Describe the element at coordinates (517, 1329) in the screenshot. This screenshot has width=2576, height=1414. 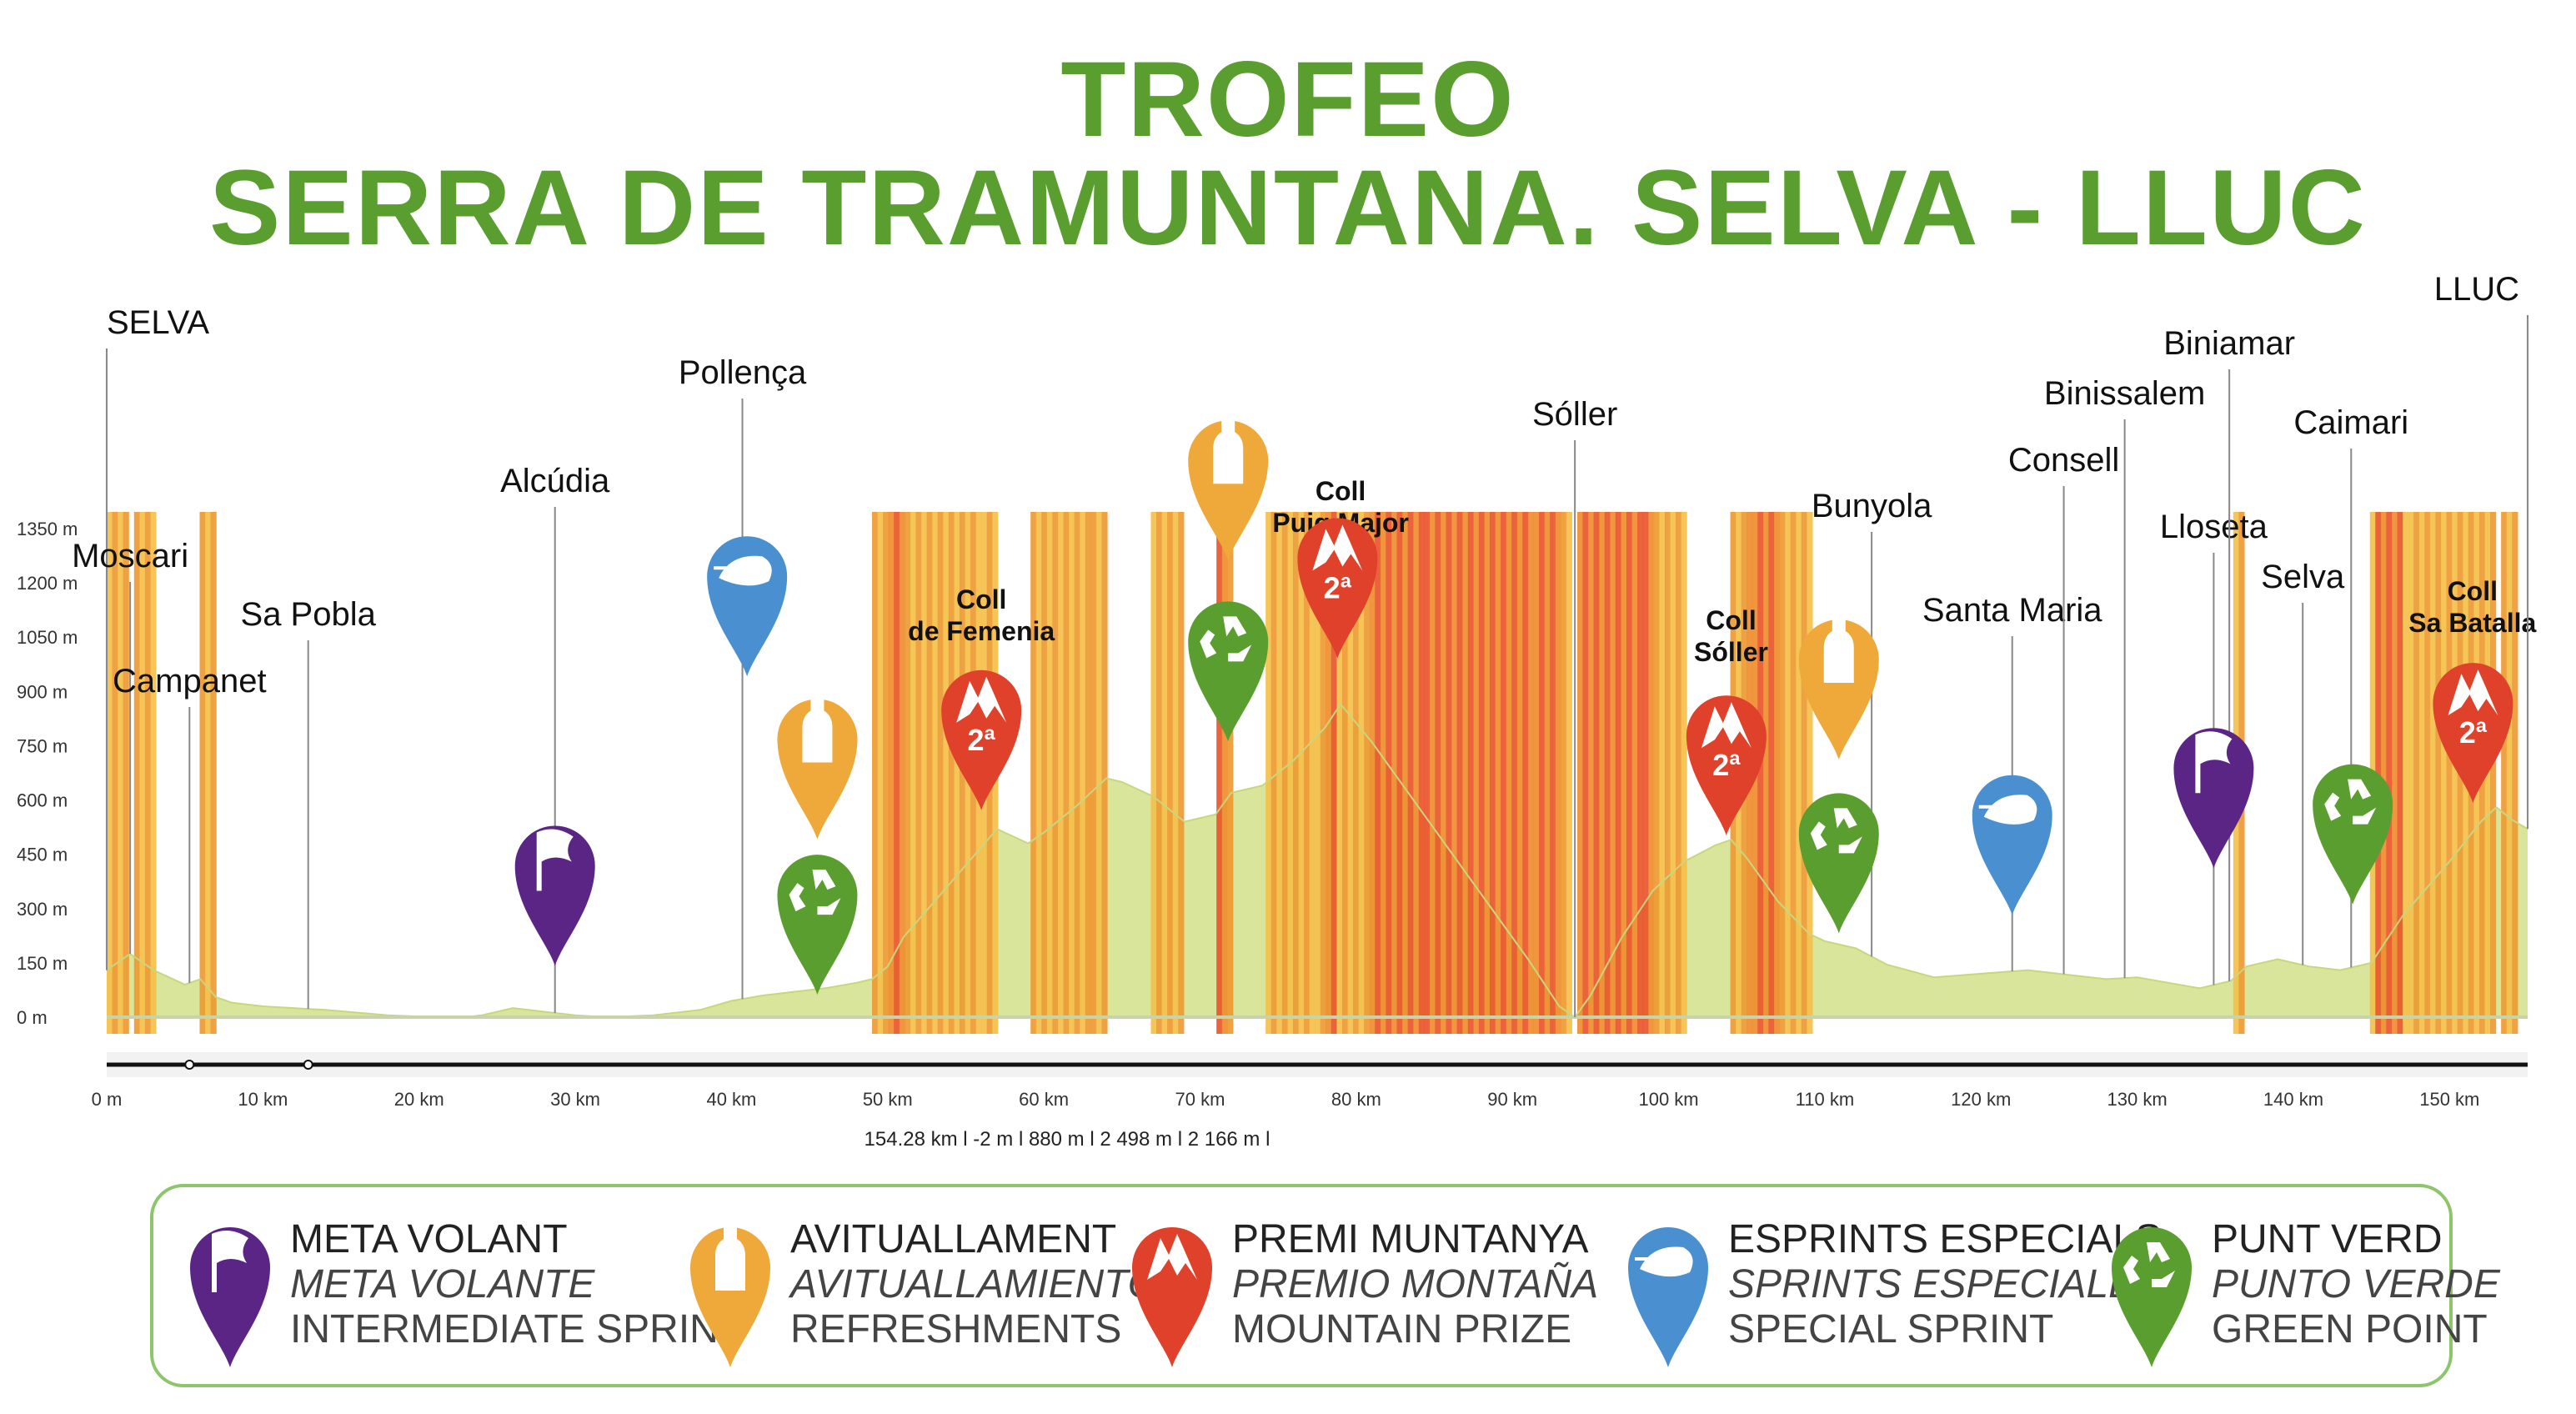
I see `legend-label-en: INTERMEDIATE SPRINT` at that location.